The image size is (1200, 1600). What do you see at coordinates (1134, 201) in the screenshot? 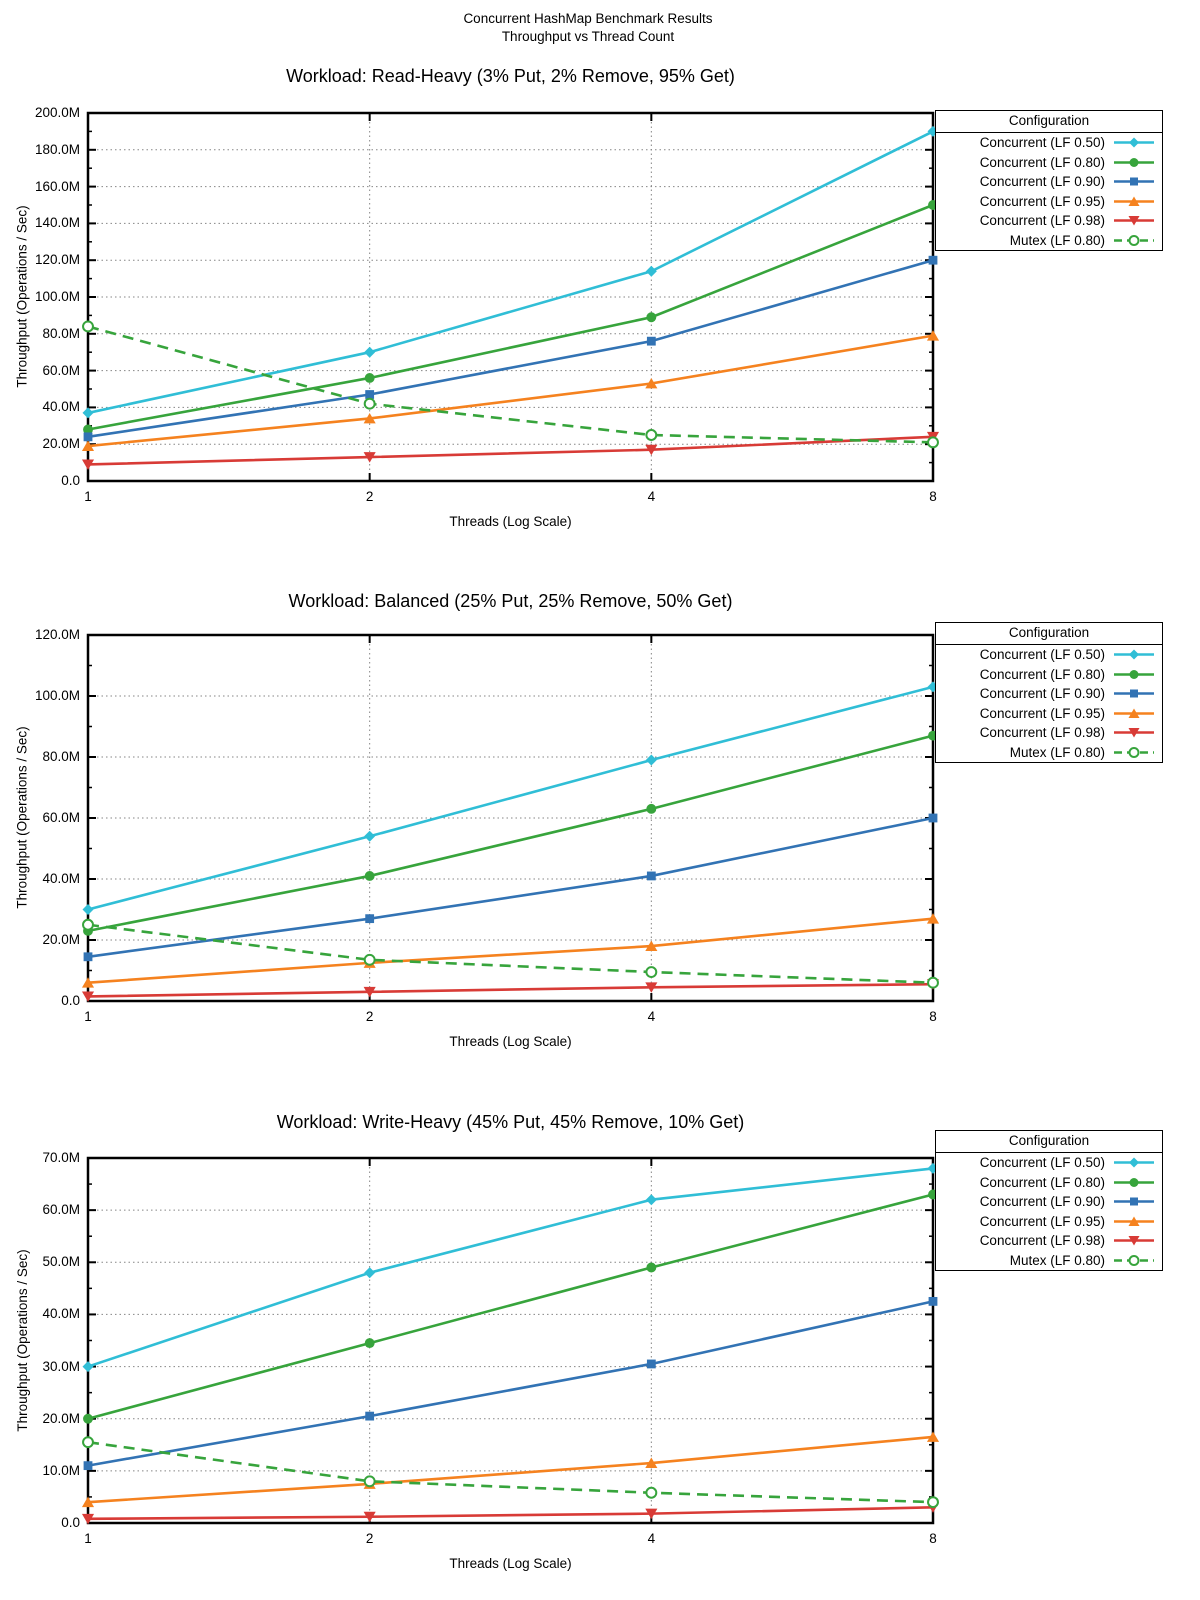
I see `legend-sample-triangle-up` at bounding box center [1134, 201].